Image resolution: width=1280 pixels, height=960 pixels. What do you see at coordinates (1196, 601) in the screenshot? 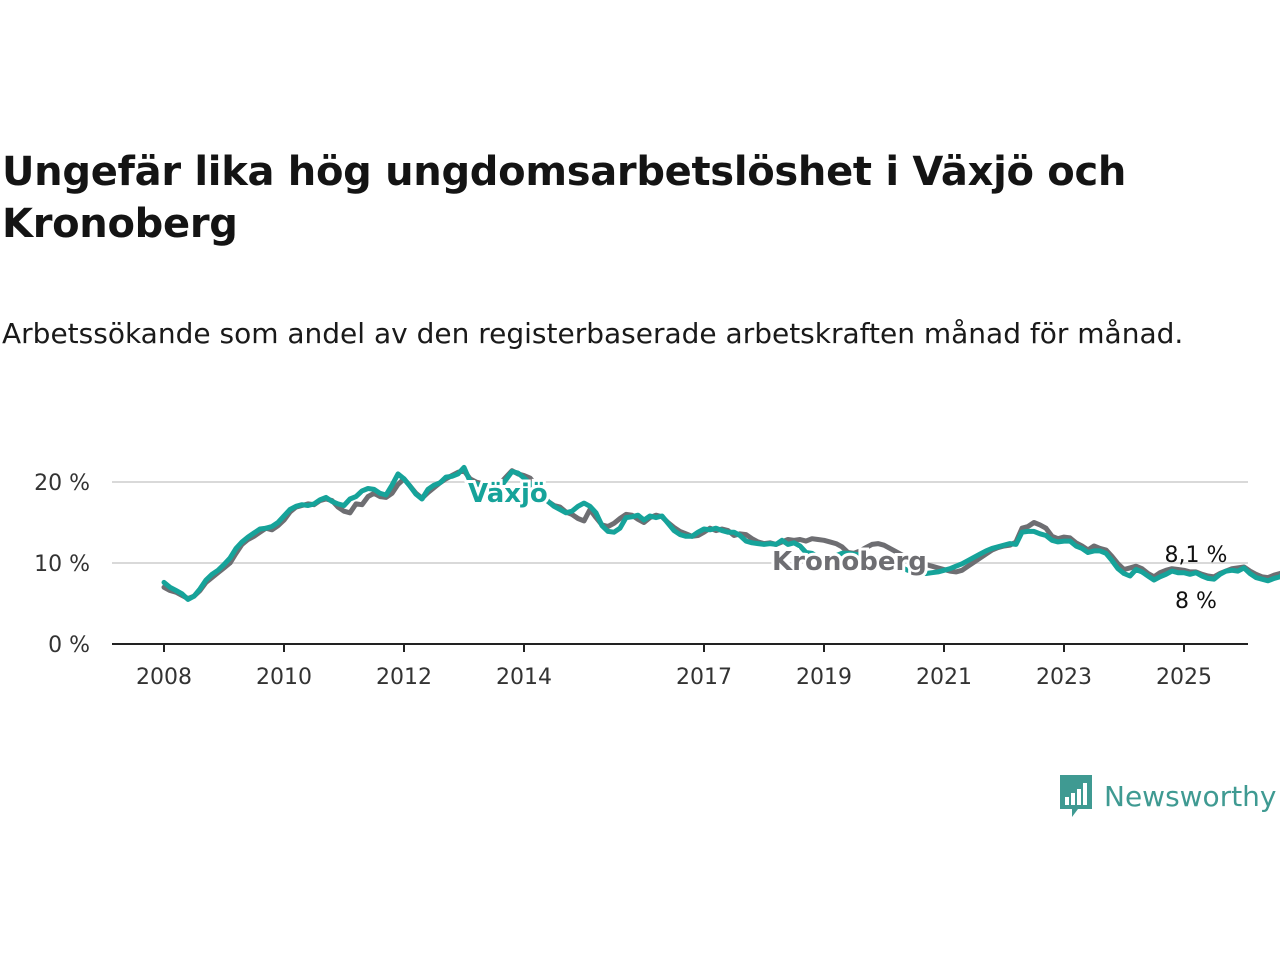
I see `end-value-label-vaxjo: 8 %` at bounding box center [1196, 601].